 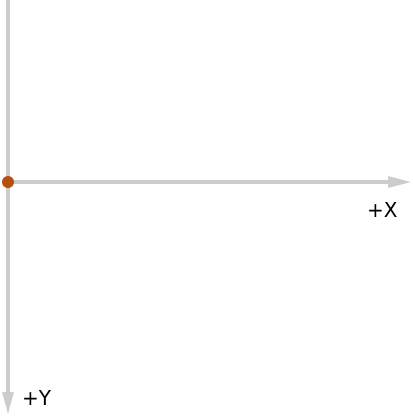 What do you see at coordinates (8, 182) in the screenshot?
I see `origin-point` at bounding box center [8, 182].